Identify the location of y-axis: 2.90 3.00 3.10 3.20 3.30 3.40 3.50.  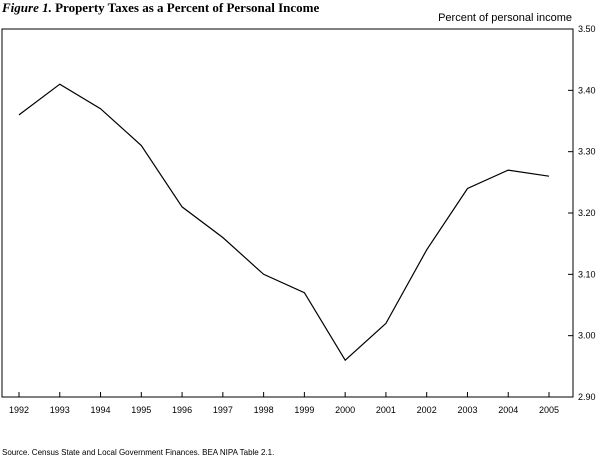
(582, 213).